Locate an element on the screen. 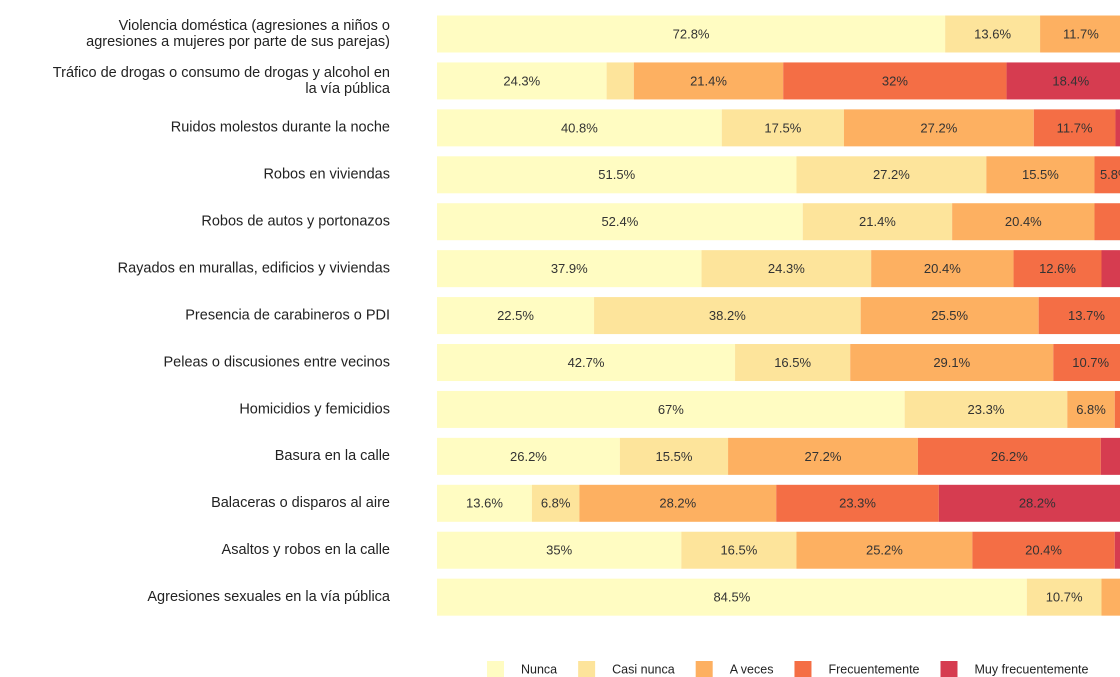 Image resolution: width=1120 pixels, height=677 pixels. legend-label: Muy frecuentemente is located at coordinates (1032, 669).